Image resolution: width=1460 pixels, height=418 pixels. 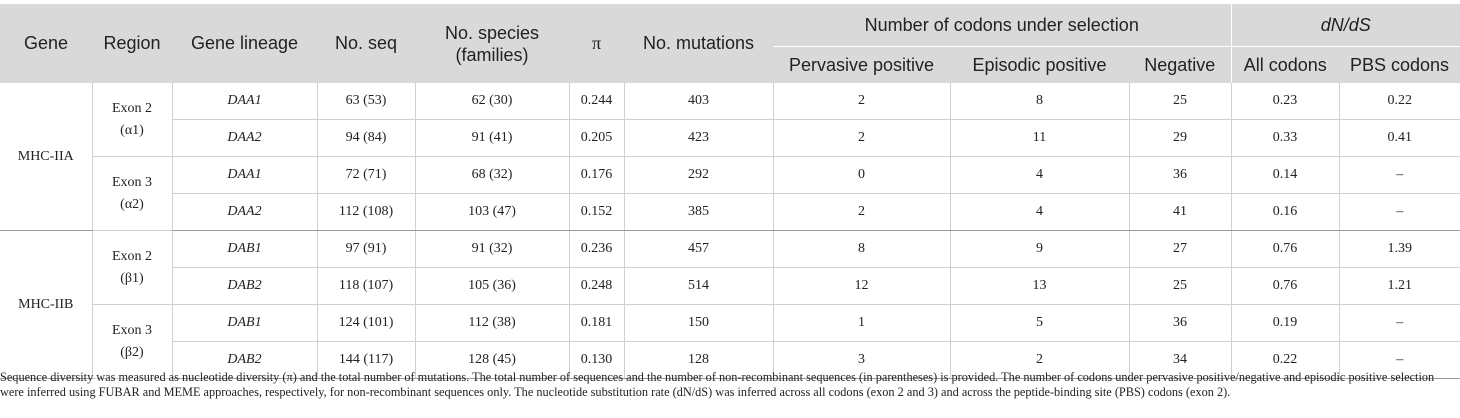 I want to click on cell-no-species: 103 (47), so click(x=492, y=212).